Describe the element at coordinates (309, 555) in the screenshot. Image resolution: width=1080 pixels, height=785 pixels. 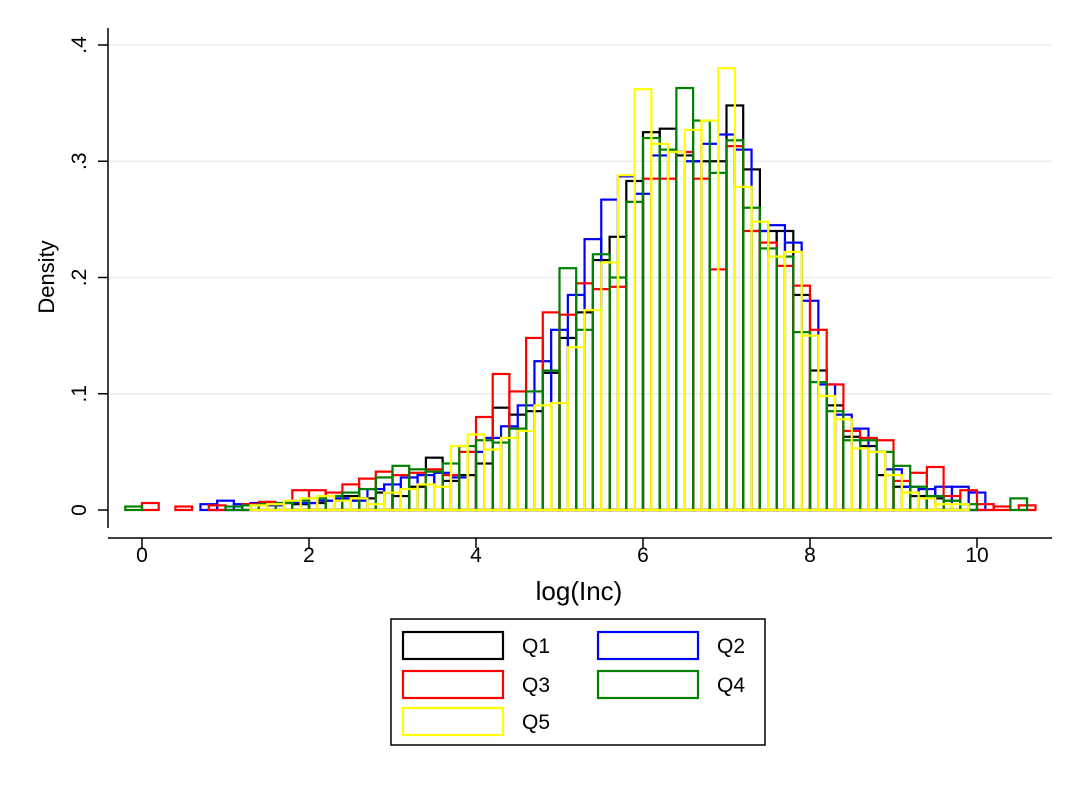
I see `x-tick-label: 2` at that location.